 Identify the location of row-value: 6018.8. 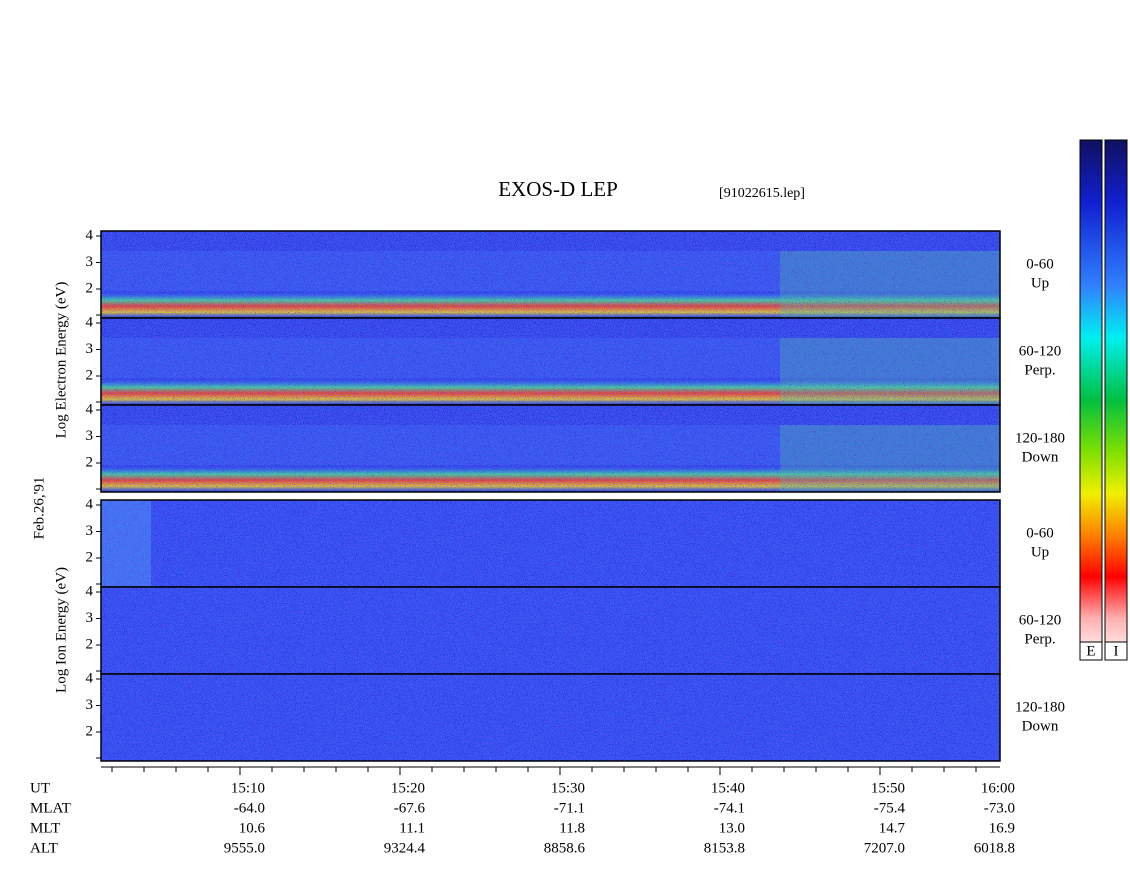
(994, 848).